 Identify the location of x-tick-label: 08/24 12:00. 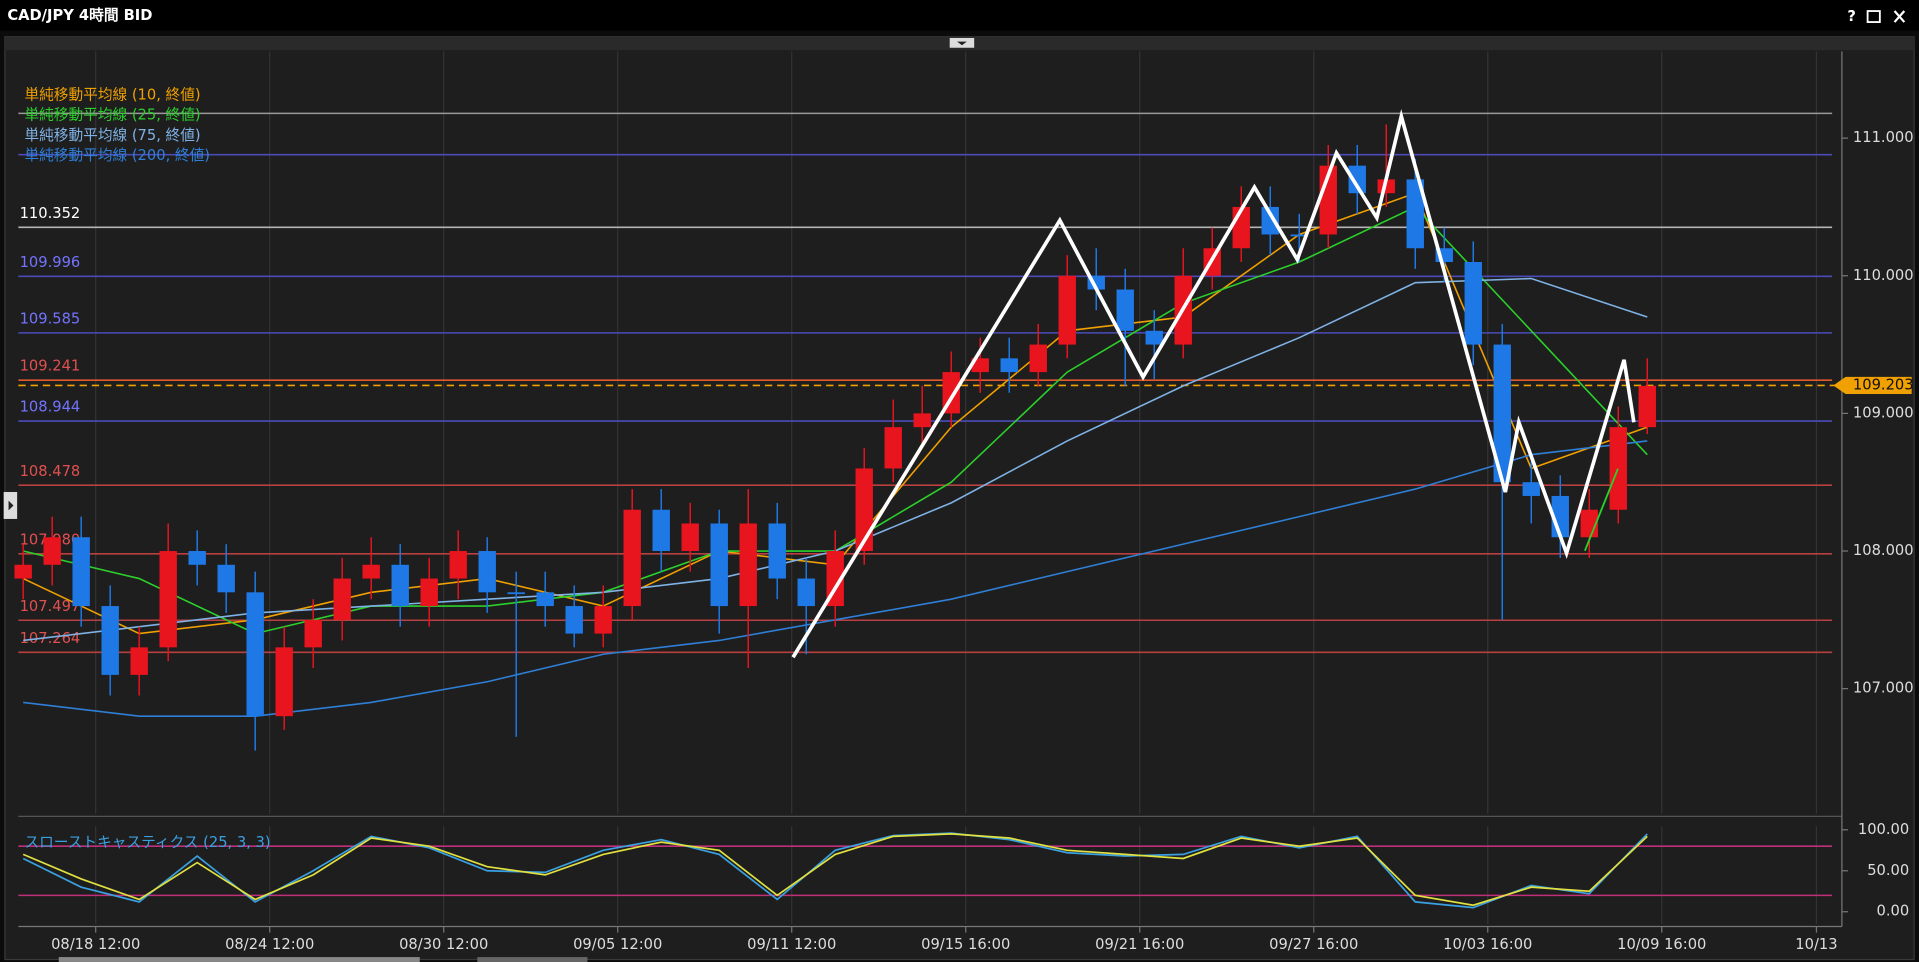
(269, 944).